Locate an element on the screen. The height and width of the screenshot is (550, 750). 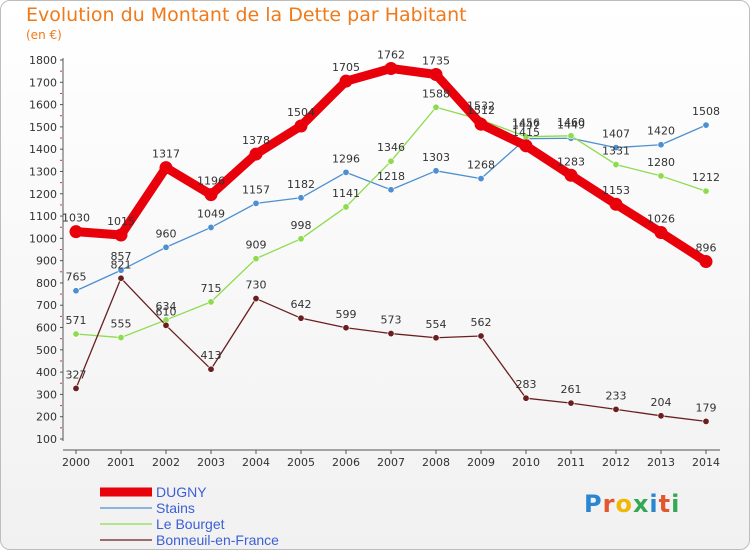
data-label-dugny: 1705 is located at coordinates (346, 67).